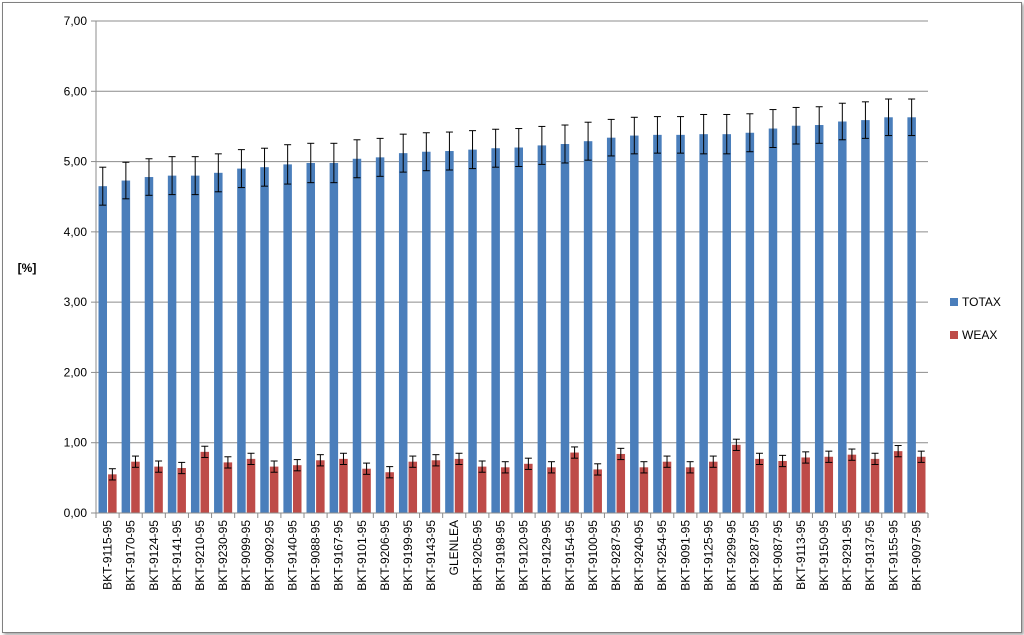  I want to click on x-tick-label: BKT-9137-95, so click(870, 555).